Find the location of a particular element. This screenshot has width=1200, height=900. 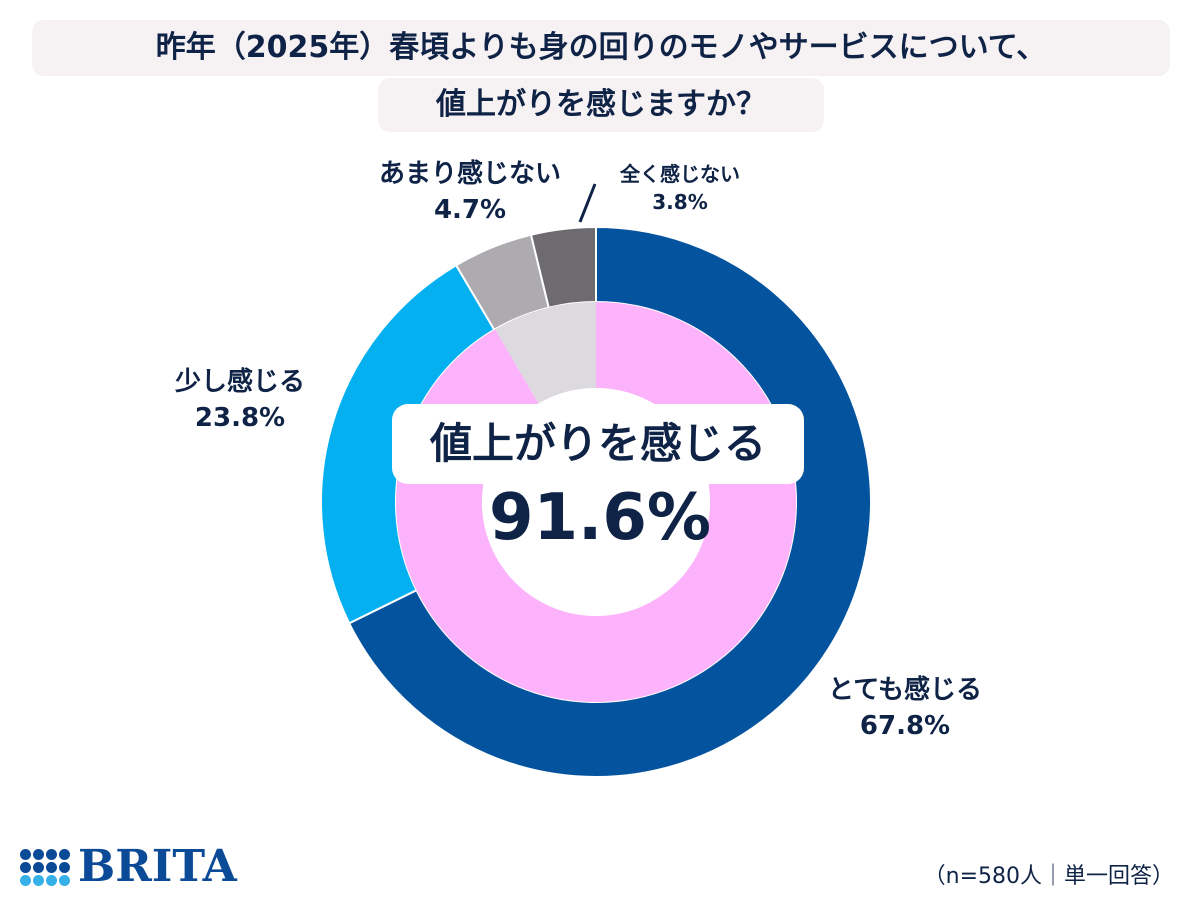

slice-label-sukoshi: 少し感じる 23.8% is located at coordinates (240, 400).